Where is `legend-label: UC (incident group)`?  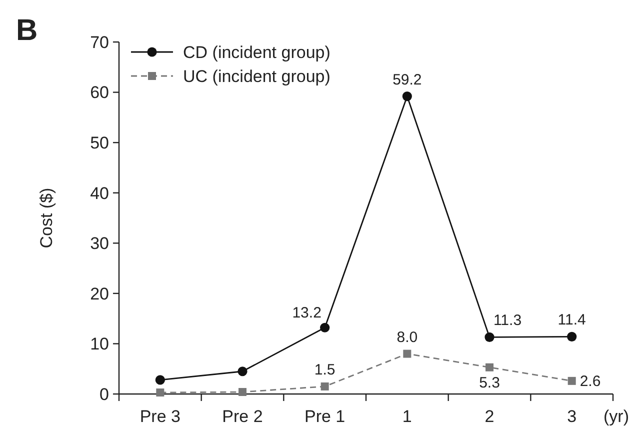
legend-label: UC (incident group) is located at coordinates (256, 76).